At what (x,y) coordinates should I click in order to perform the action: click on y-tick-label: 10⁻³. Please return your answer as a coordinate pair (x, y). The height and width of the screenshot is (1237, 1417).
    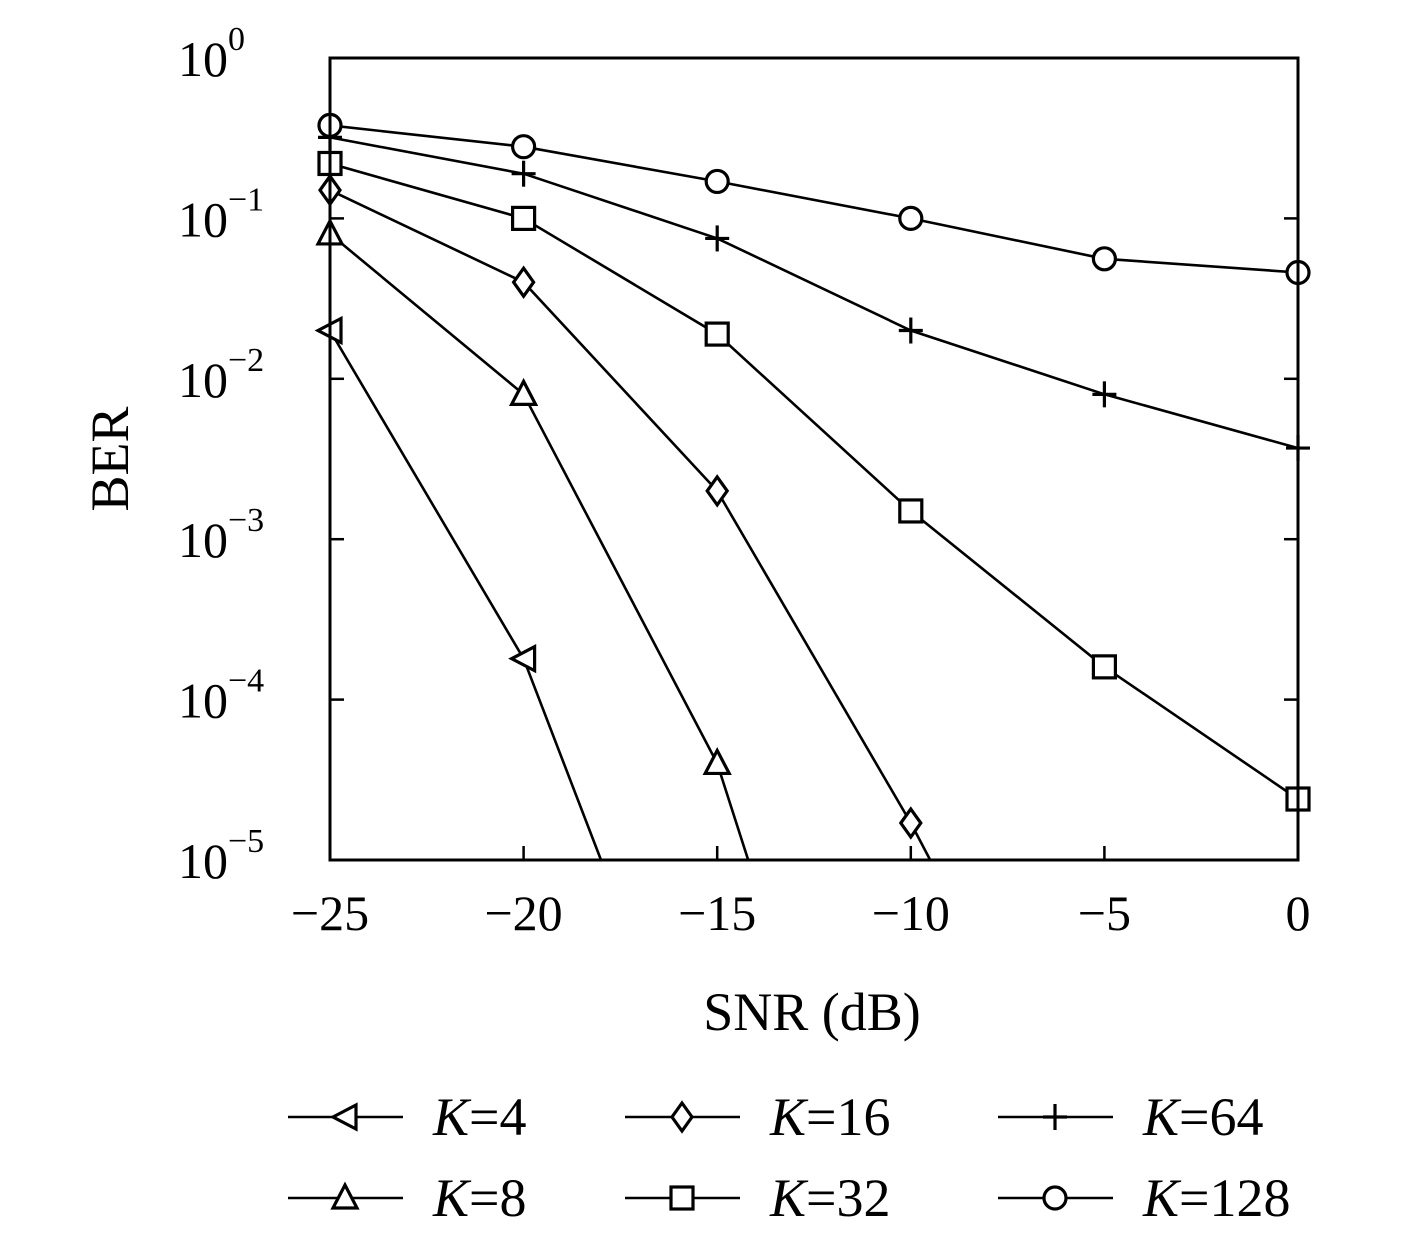
    Looking at the image, I should click on (221, 535).